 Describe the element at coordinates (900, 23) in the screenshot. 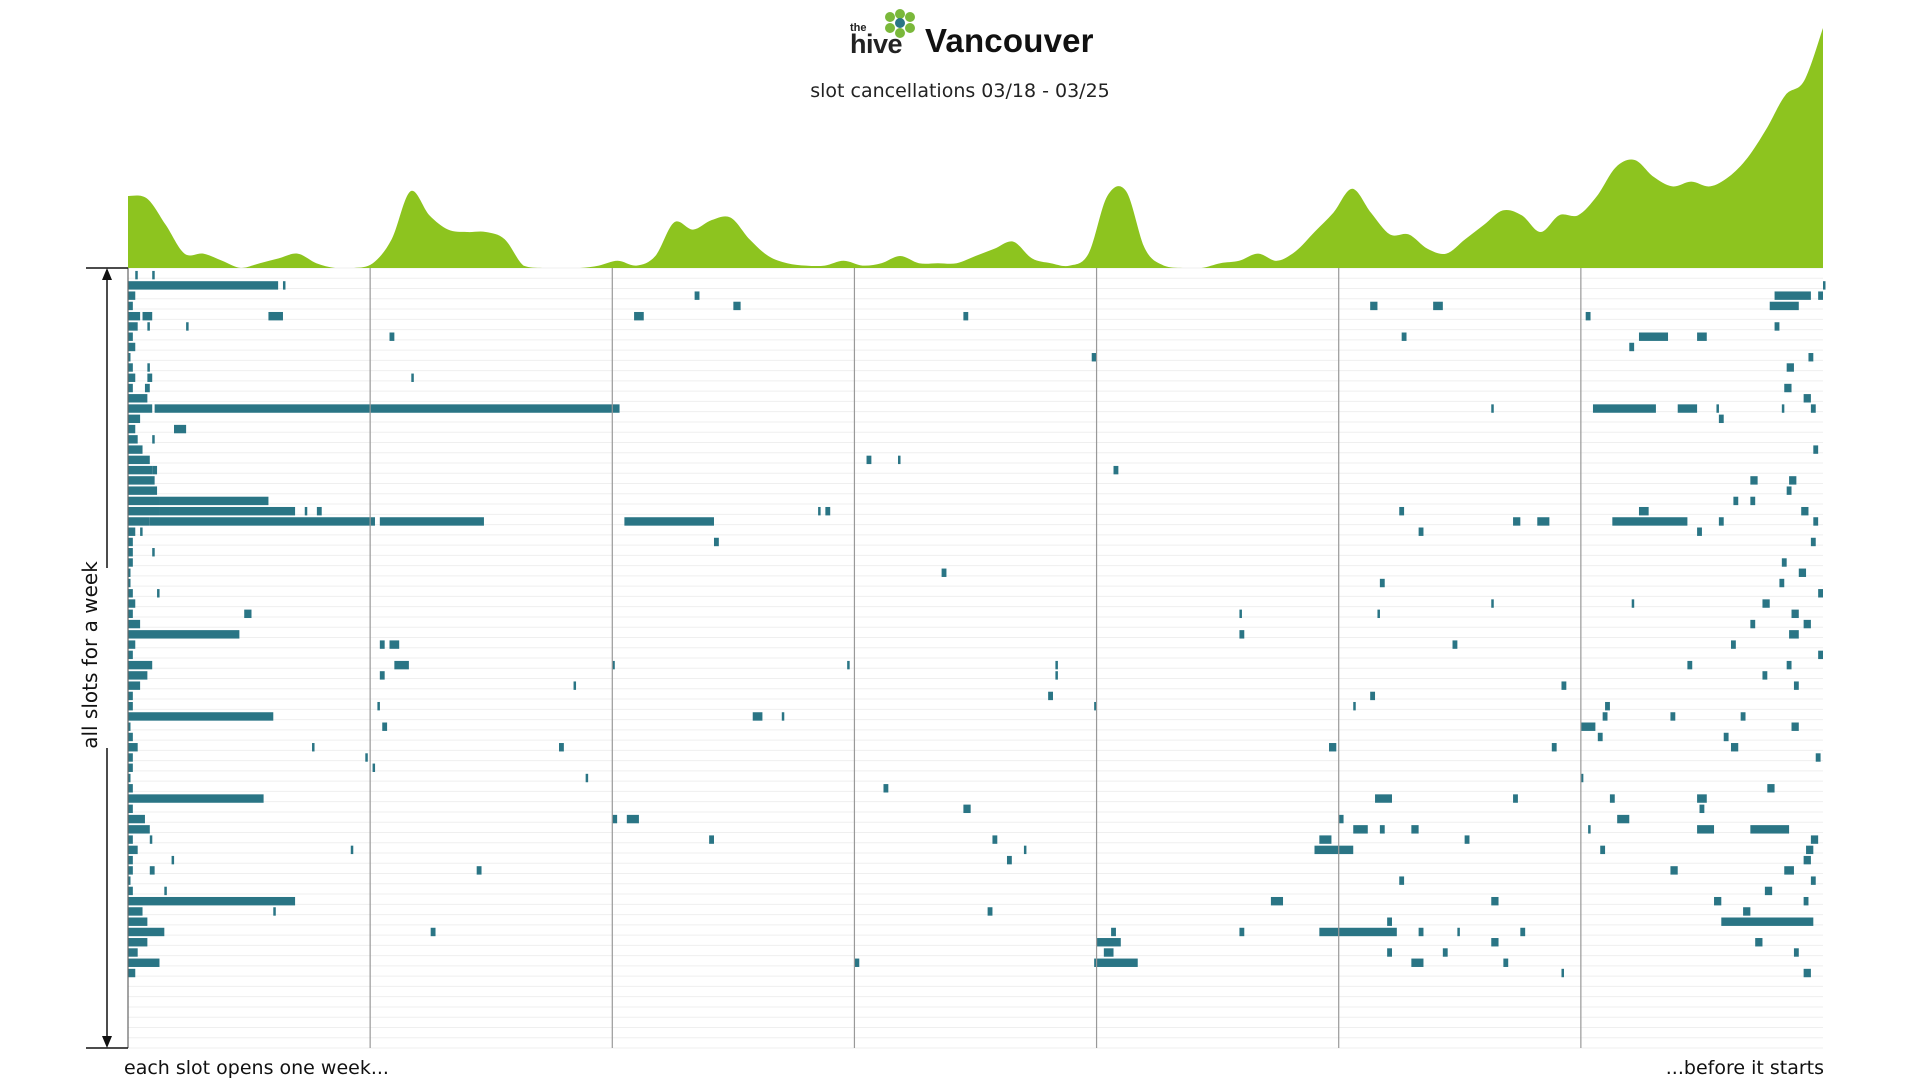

I see `honeycomb-icon` at that location.